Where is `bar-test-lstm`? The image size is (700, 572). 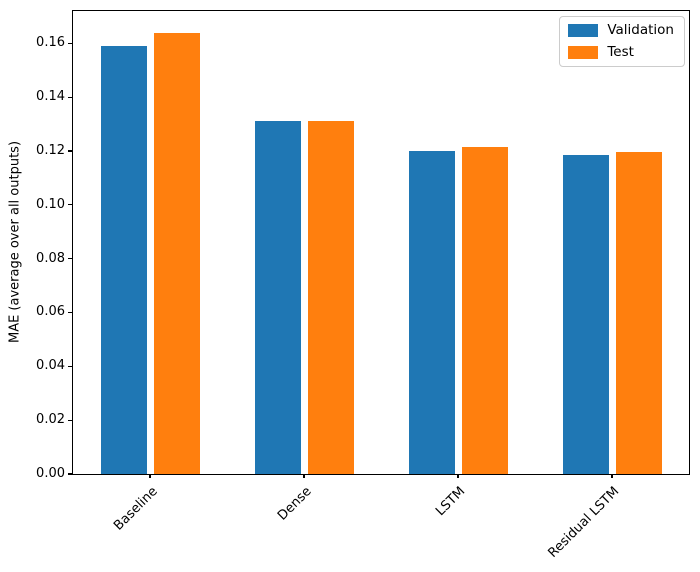 bar-test-lstm is located at coordinates (484, 310).